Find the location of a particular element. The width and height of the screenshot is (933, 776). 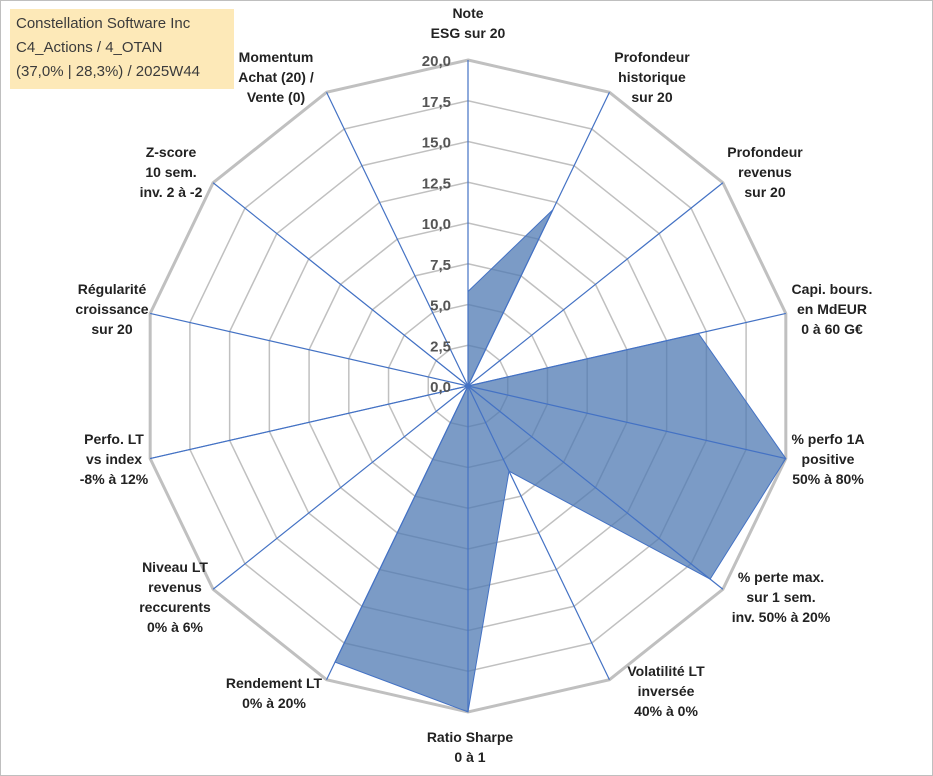

category-label-line: 0% à 6% is located at coordinates (175, 627).